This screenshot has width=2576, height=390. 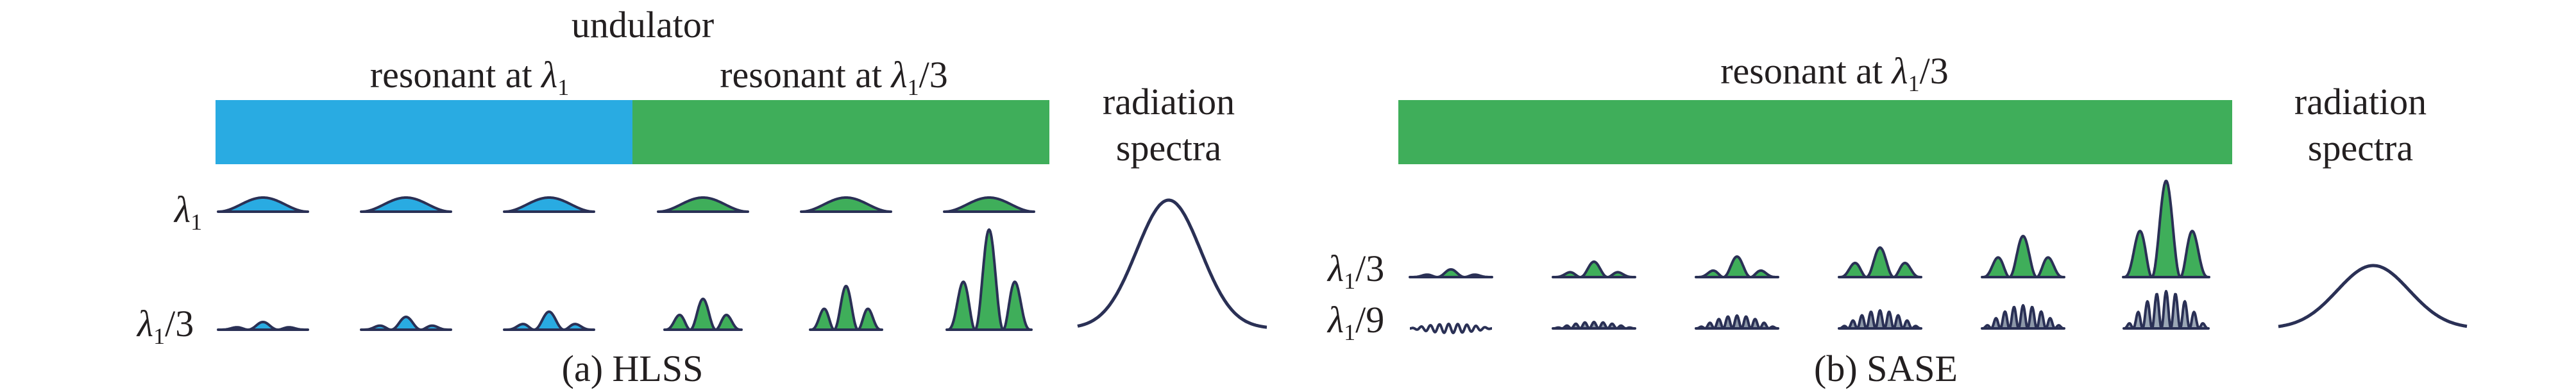 I want to click on section-2-label: resonant at λ1/3, so click(x=834, y=77).